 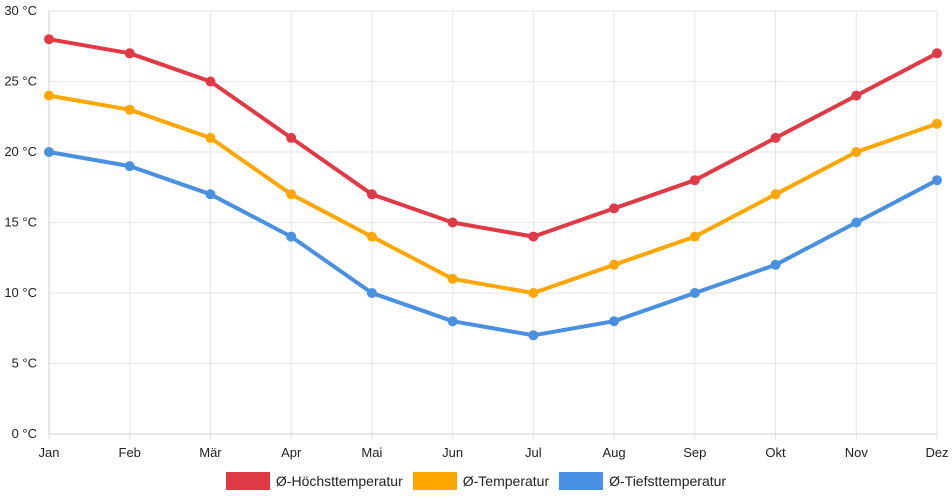 I want to click on x-tick-label: Apr, so click(x=291, y=452).